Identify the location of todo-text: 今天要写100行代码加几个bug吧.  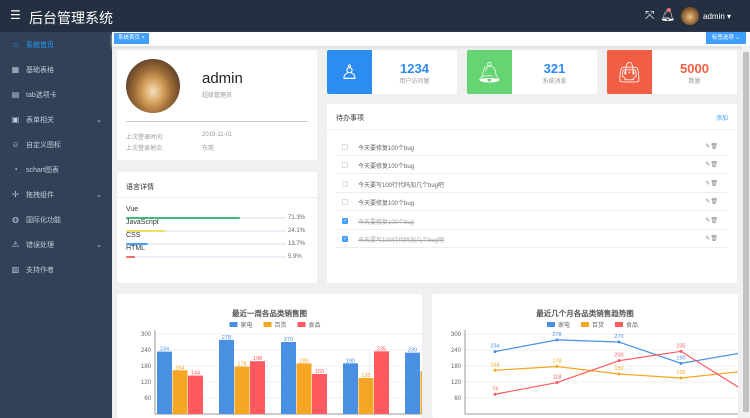
(401, 185).